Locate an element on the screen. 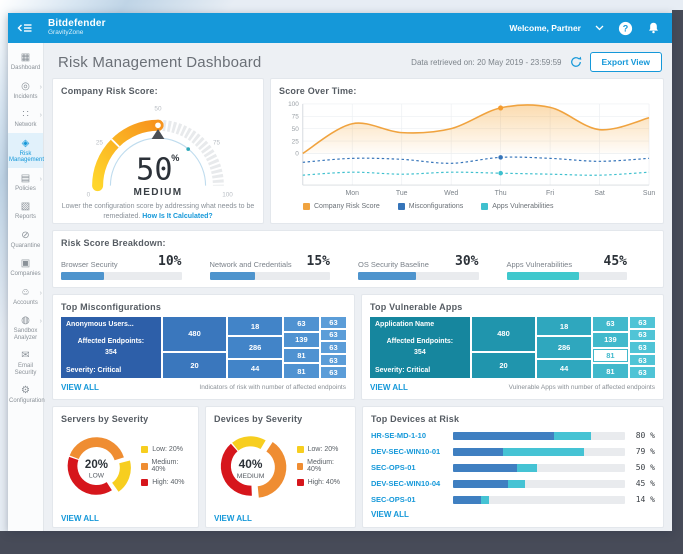  gauge-pointer is located at coordinates (158, 134).